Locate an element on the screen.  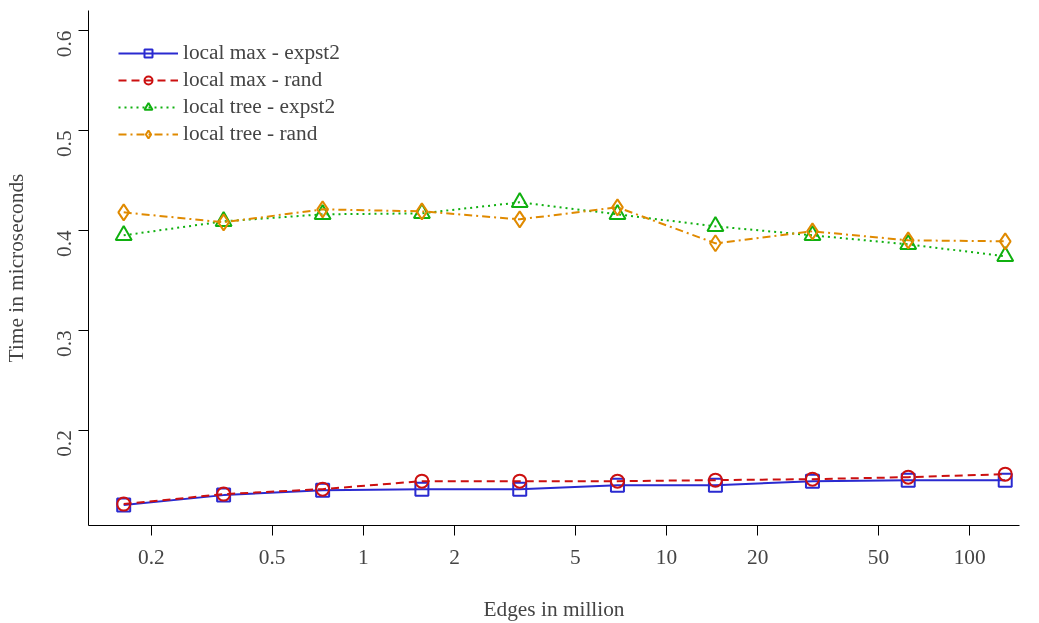
x-tick-label: 5 is located at coordinates (575, 556).